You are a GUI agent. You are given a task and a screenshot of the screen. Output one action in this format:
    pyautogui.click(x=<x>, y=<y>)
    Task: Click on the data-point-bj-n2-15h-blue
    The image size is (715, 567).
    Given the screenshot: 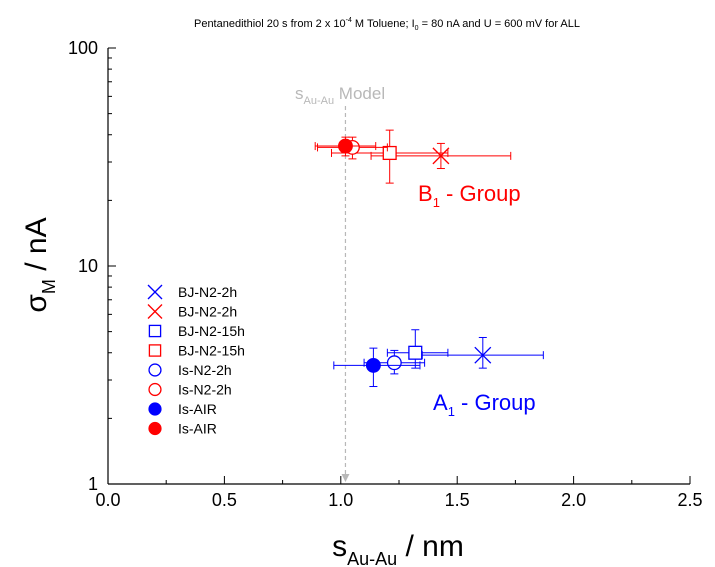 What is the action you would take?
    pyautogui.click(x=417, y=349)
    